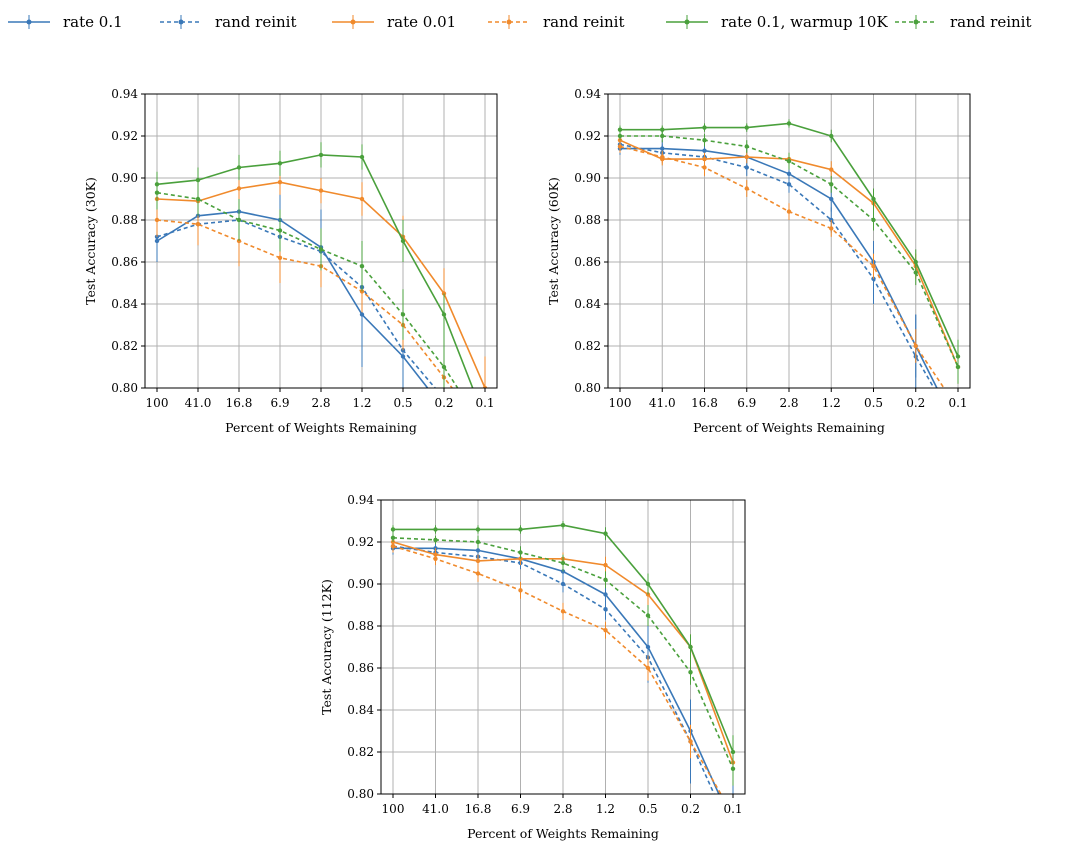 Image resolution: width=1080 pixels, height=854 pixels. I want to click on series-line, so click(789, 251).